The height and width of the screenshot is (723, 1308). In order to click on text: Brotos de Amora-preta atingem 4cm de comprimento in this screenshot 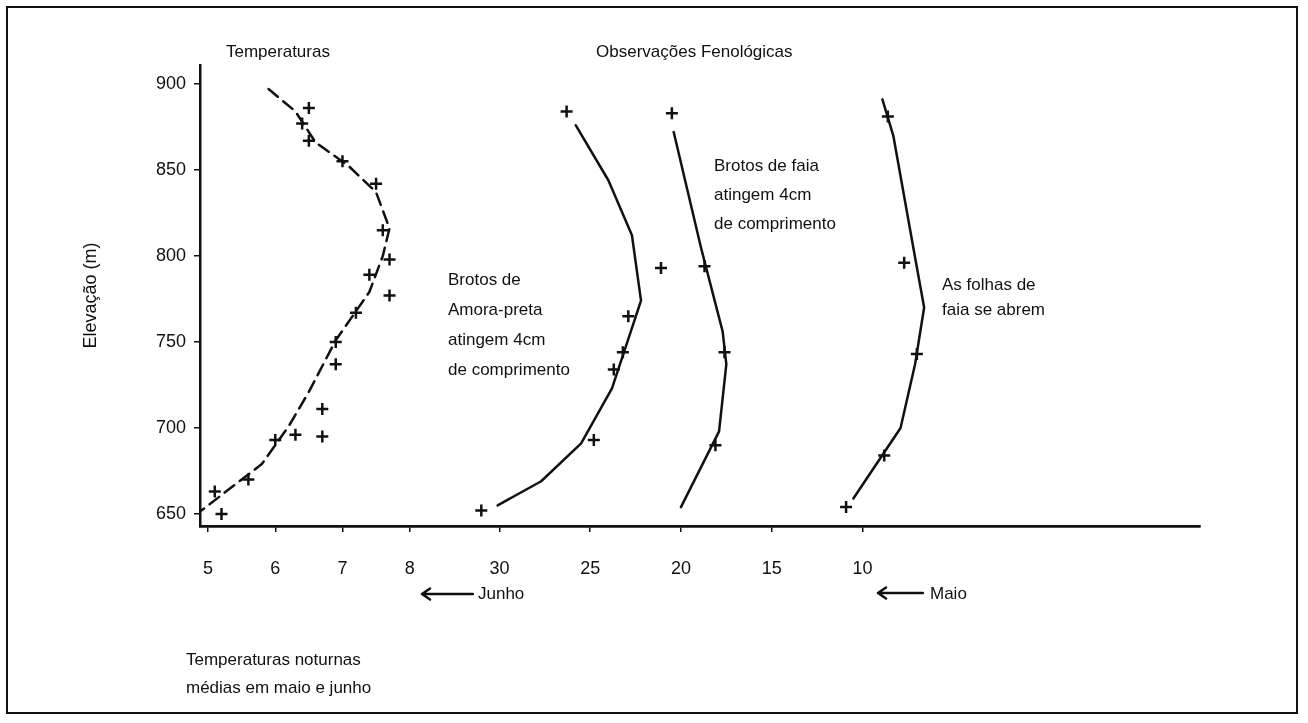, I will do `click(509, 324)`.